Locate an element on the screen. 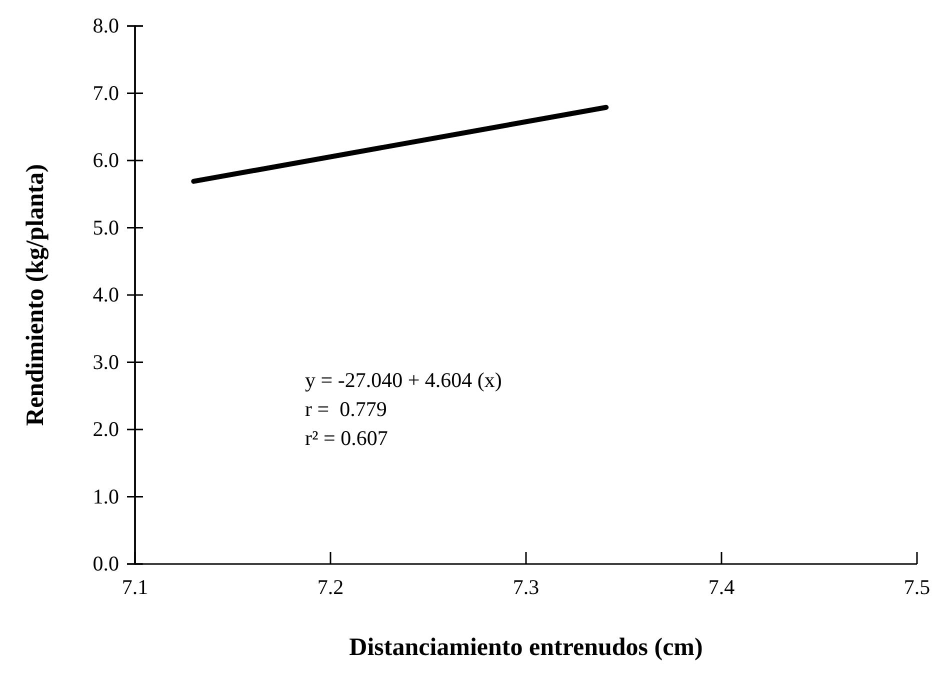 Image resolution: width=936 pixels, height=675 pixels. x-tick-label: 7.5 is located at coordinates (917, 587).